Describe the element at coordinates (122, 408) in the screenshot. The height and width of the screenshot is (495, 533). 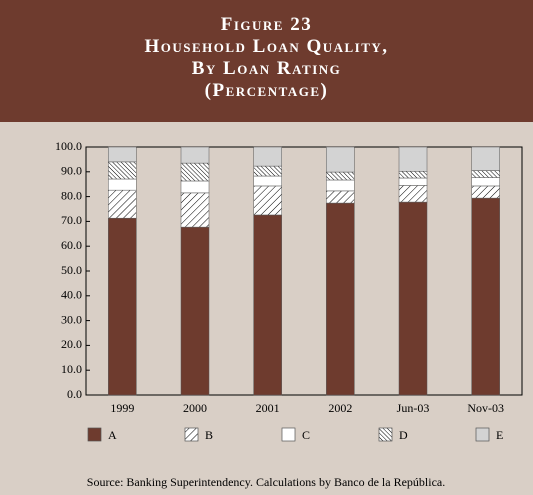
I see `x-tick-label: 1999` at that location.